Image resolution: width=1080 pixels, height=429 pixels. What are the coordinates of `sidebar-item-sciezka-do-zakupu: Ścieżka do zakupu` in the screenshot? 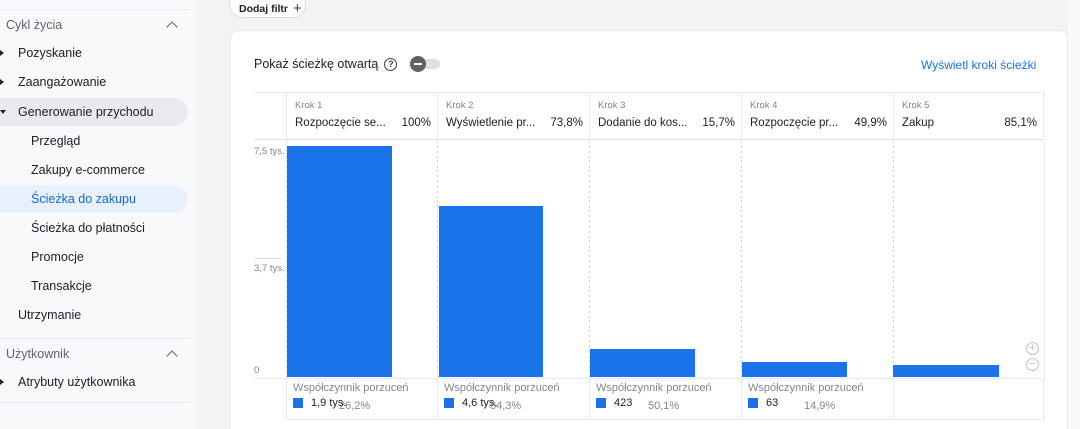 It's located at (94, 199).